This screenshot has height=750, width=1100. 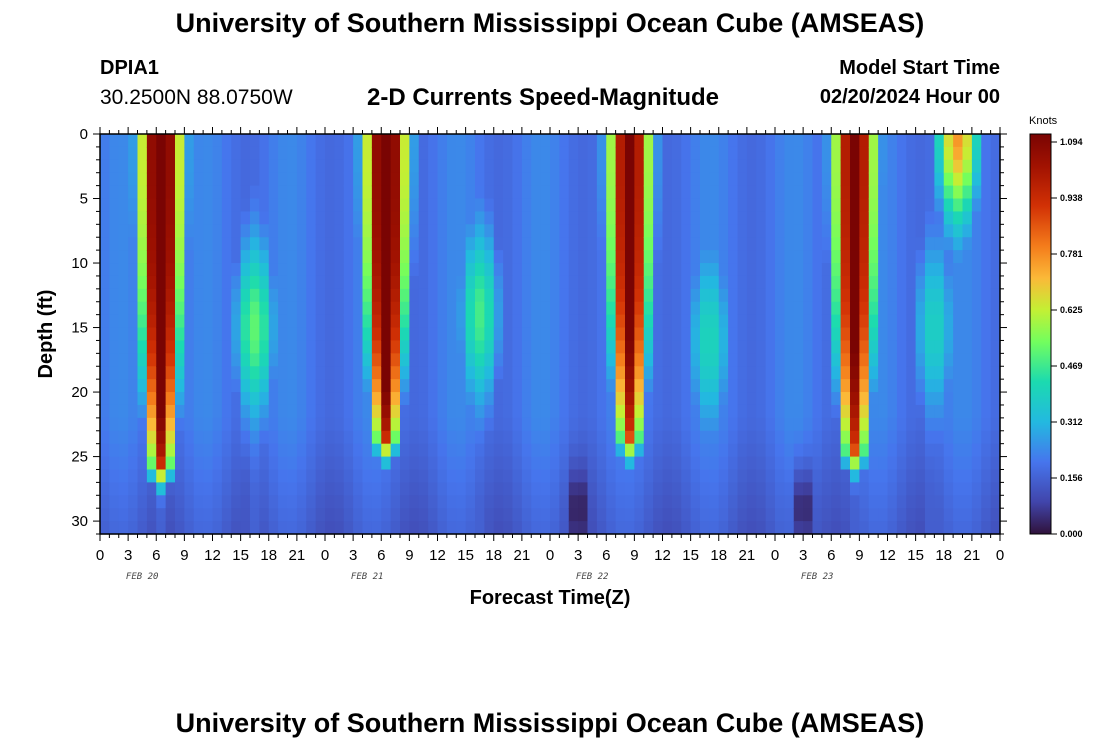 What do you see at coordinates (465, 555) in the screenshot?
I see `x-tick-label: 15` at bounding box center [465, 555].